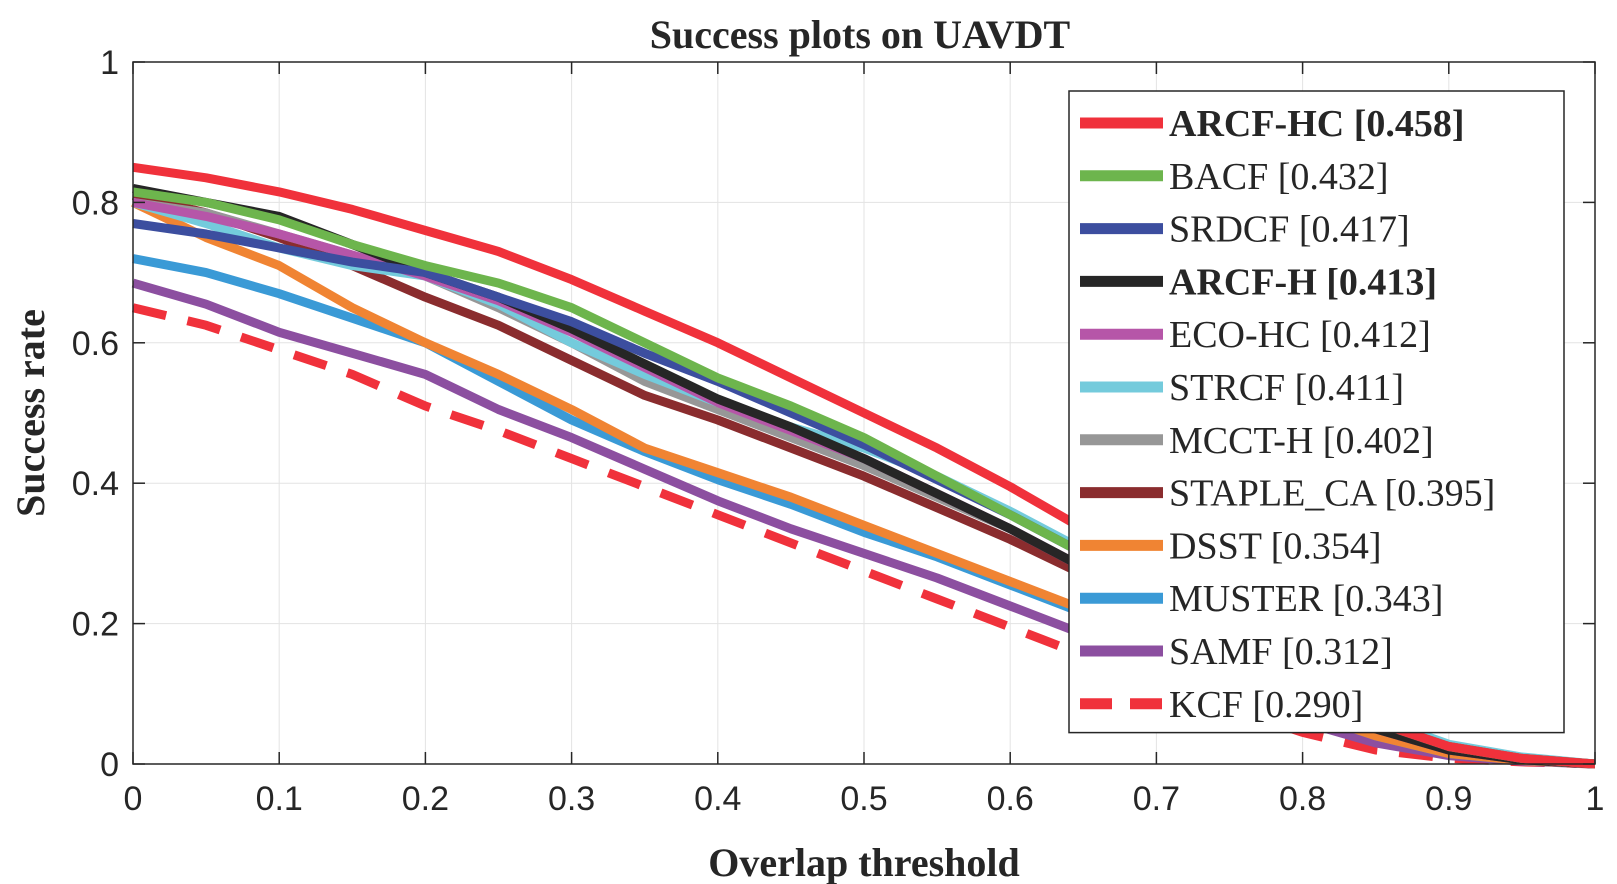  I want to click on legend-label: MCCT-H [0.402], so click(1301, 441).